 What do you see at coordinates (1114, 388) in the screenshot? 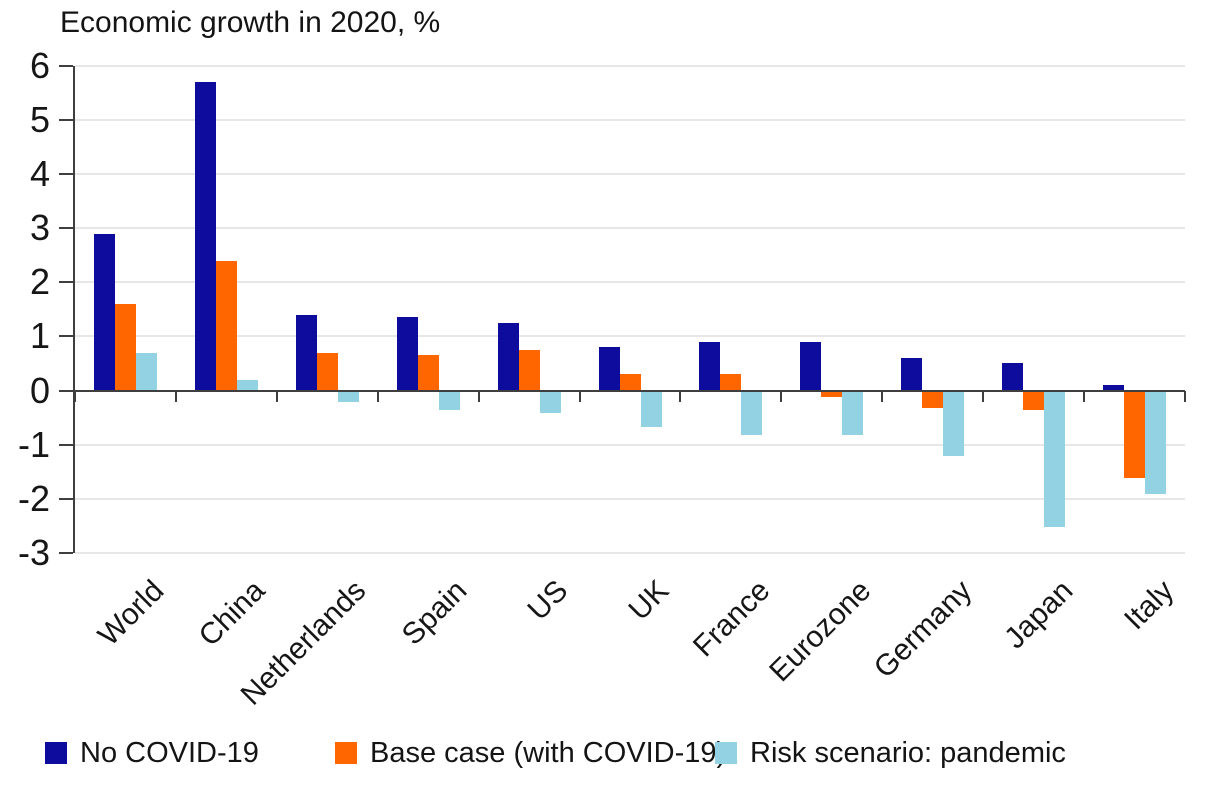
I see `bar-italy-series0` at bounding box center [1114, 388].